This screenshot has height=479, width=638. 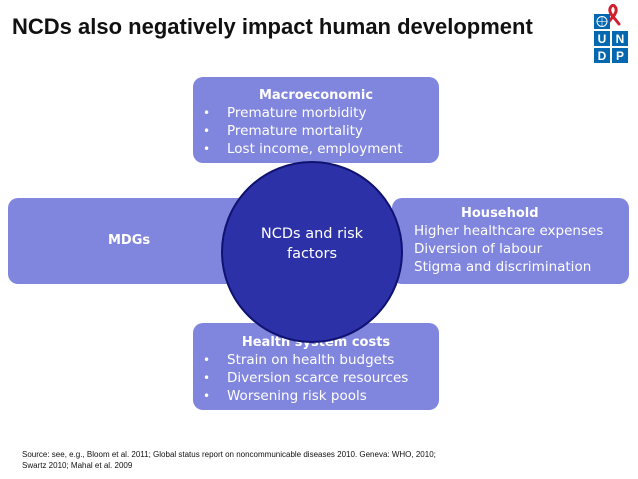 I want to click on macroeconomic-title: Macroeconomic, so click(x=316, y=95).